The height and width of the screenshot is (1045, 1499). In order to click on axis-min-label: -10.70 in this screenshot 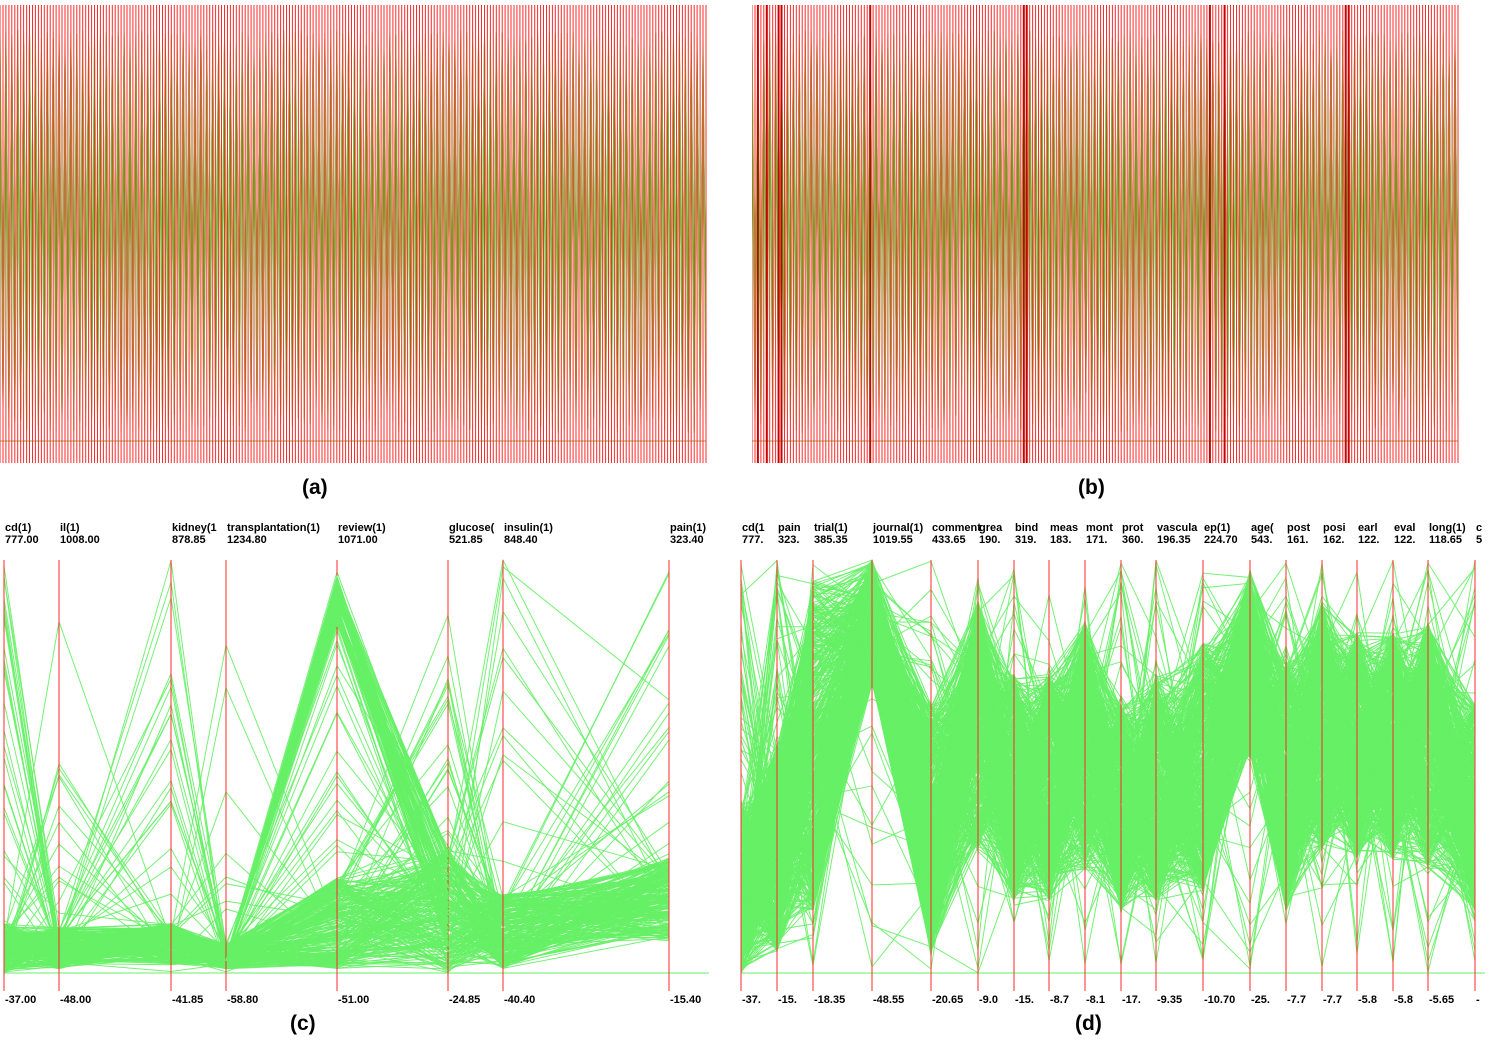, I will do `click(1219, 1000)`.